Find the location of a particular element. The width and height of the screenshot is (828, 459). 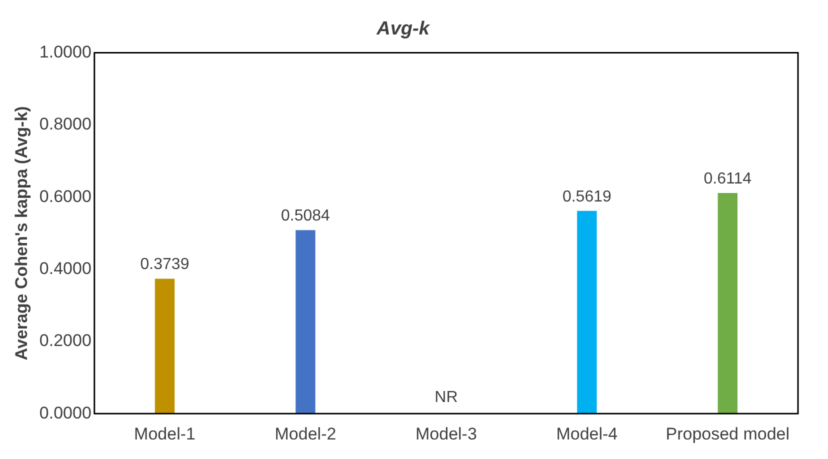

y-tick-label: 0.2000 is located at coordinates (65, 340).